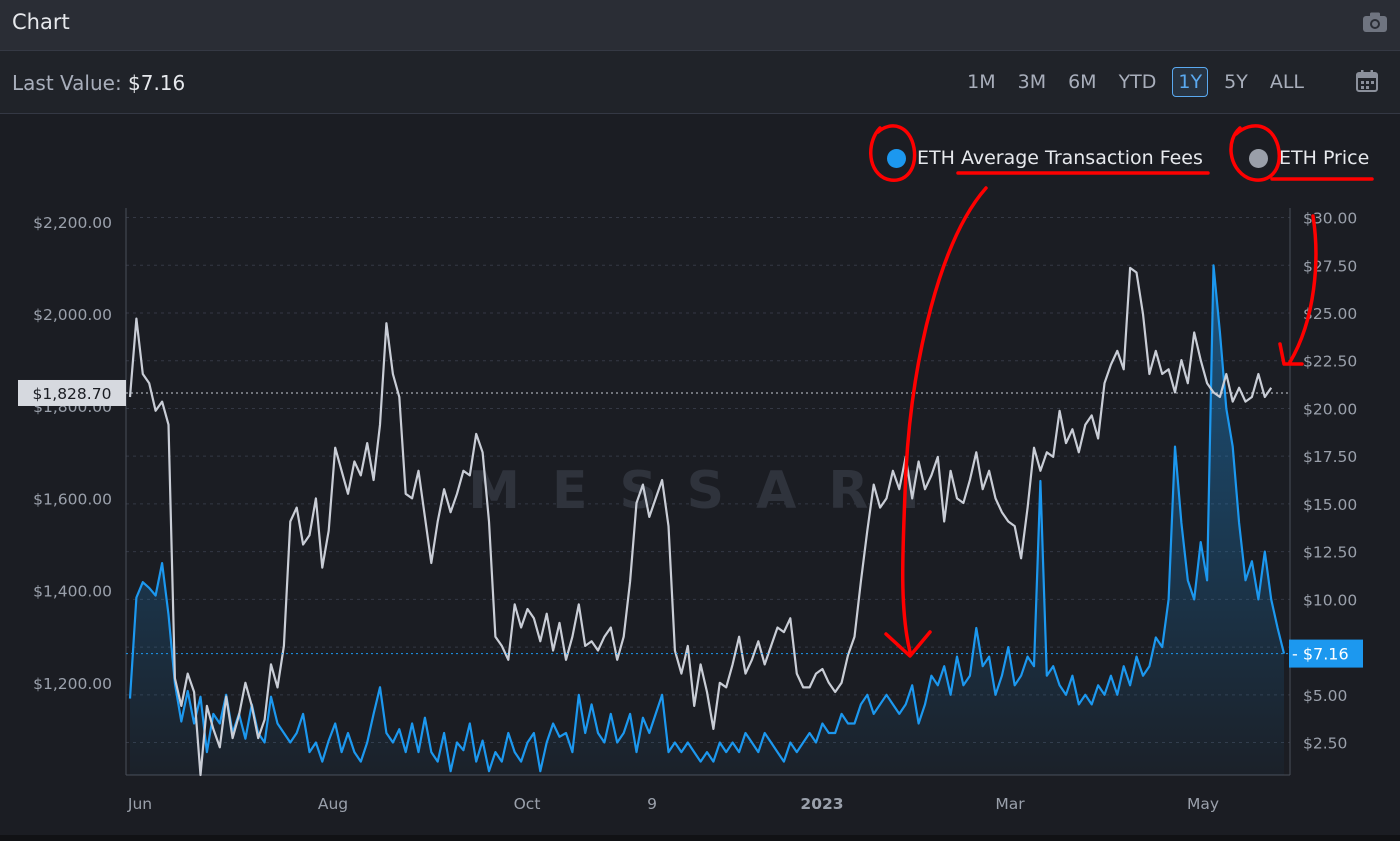  Describe the element at coordinates (1325, 696) in the screenshot. I see `right-tick-label-1: $5.00` at that location.